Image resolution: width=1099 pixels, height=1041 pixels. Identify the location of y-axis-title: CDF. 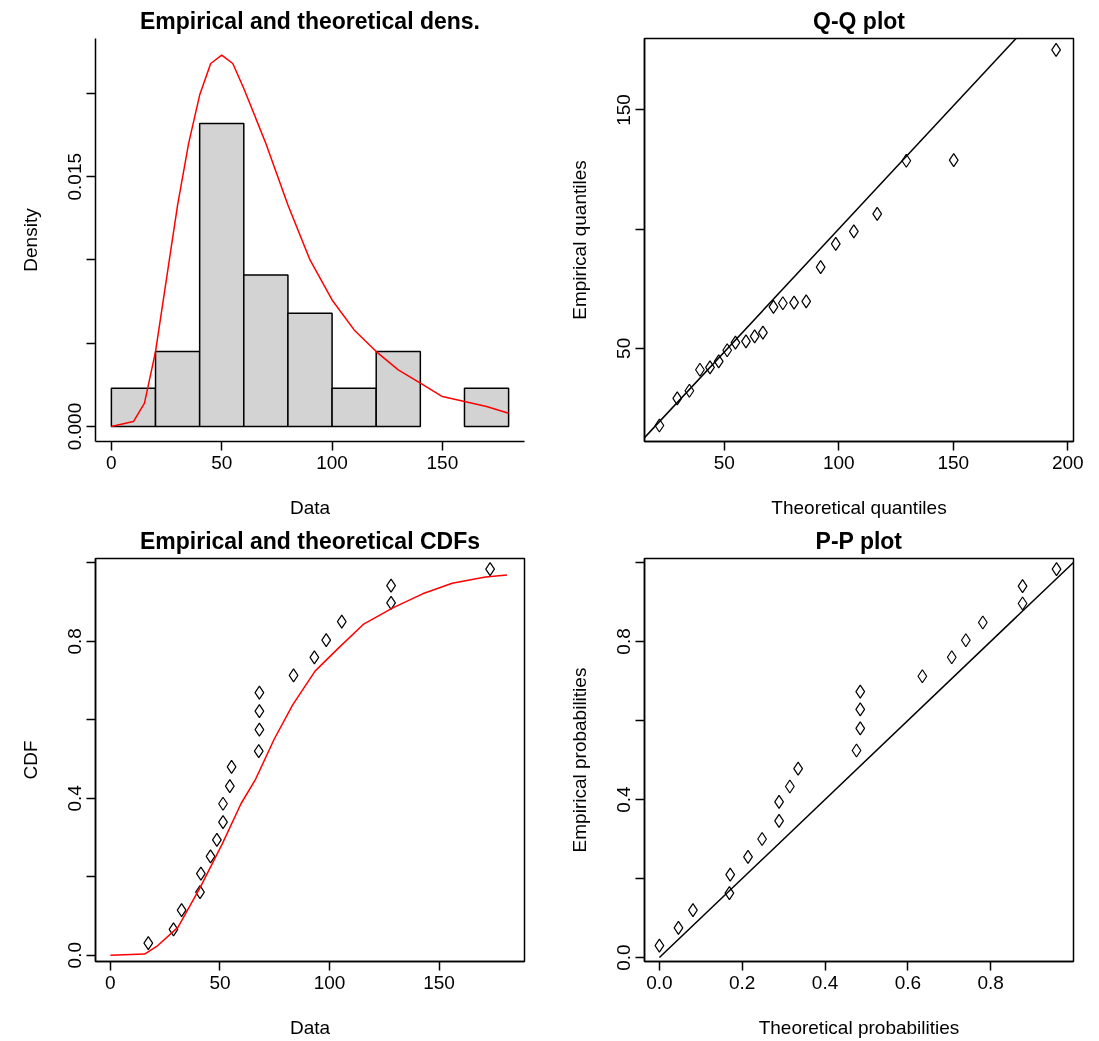
(30, 760).